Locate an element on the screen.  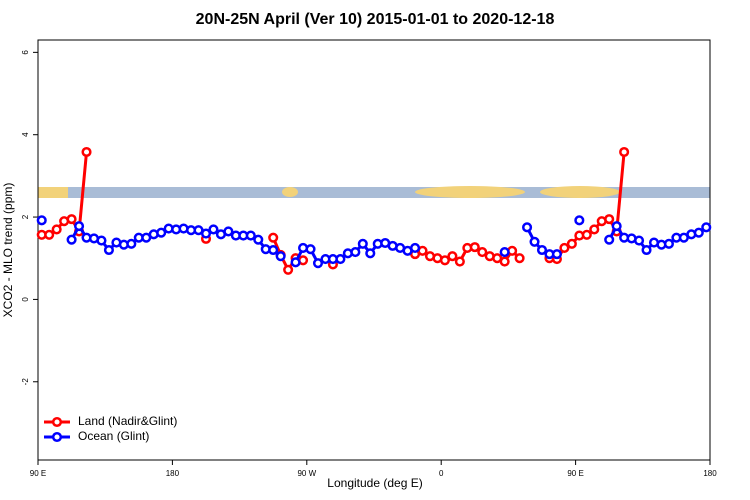
y-tick-label: 6 is located at coordinates (25, 52).